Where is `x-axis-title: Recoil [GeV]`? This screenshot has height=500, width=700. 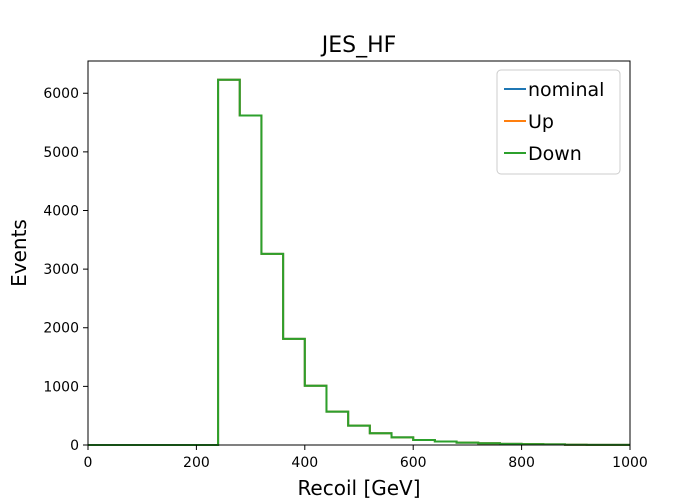 x-axis-title: Recoil [GeV] is located at coordinates (358, 488).